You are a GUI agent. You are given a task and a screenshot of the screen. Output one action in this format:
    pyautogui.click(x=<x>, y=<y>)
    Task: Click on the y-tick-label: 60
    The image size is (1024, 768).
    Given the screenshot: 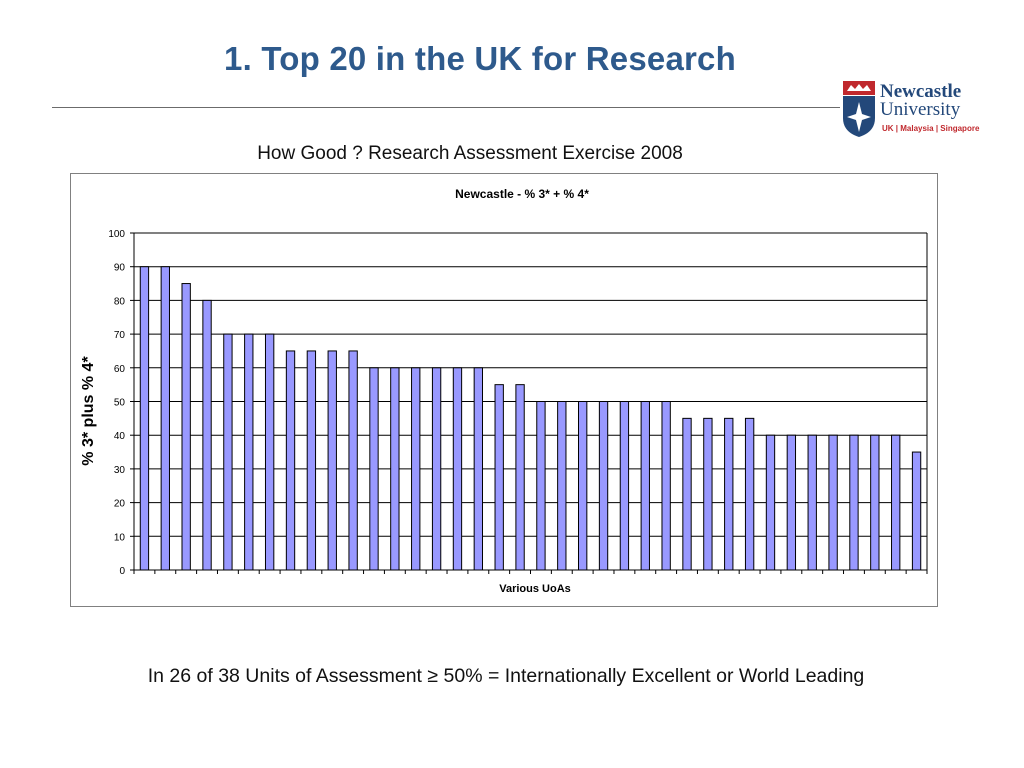 What is the action you would take?
    pyautogui.click(x=120, y=369)
    